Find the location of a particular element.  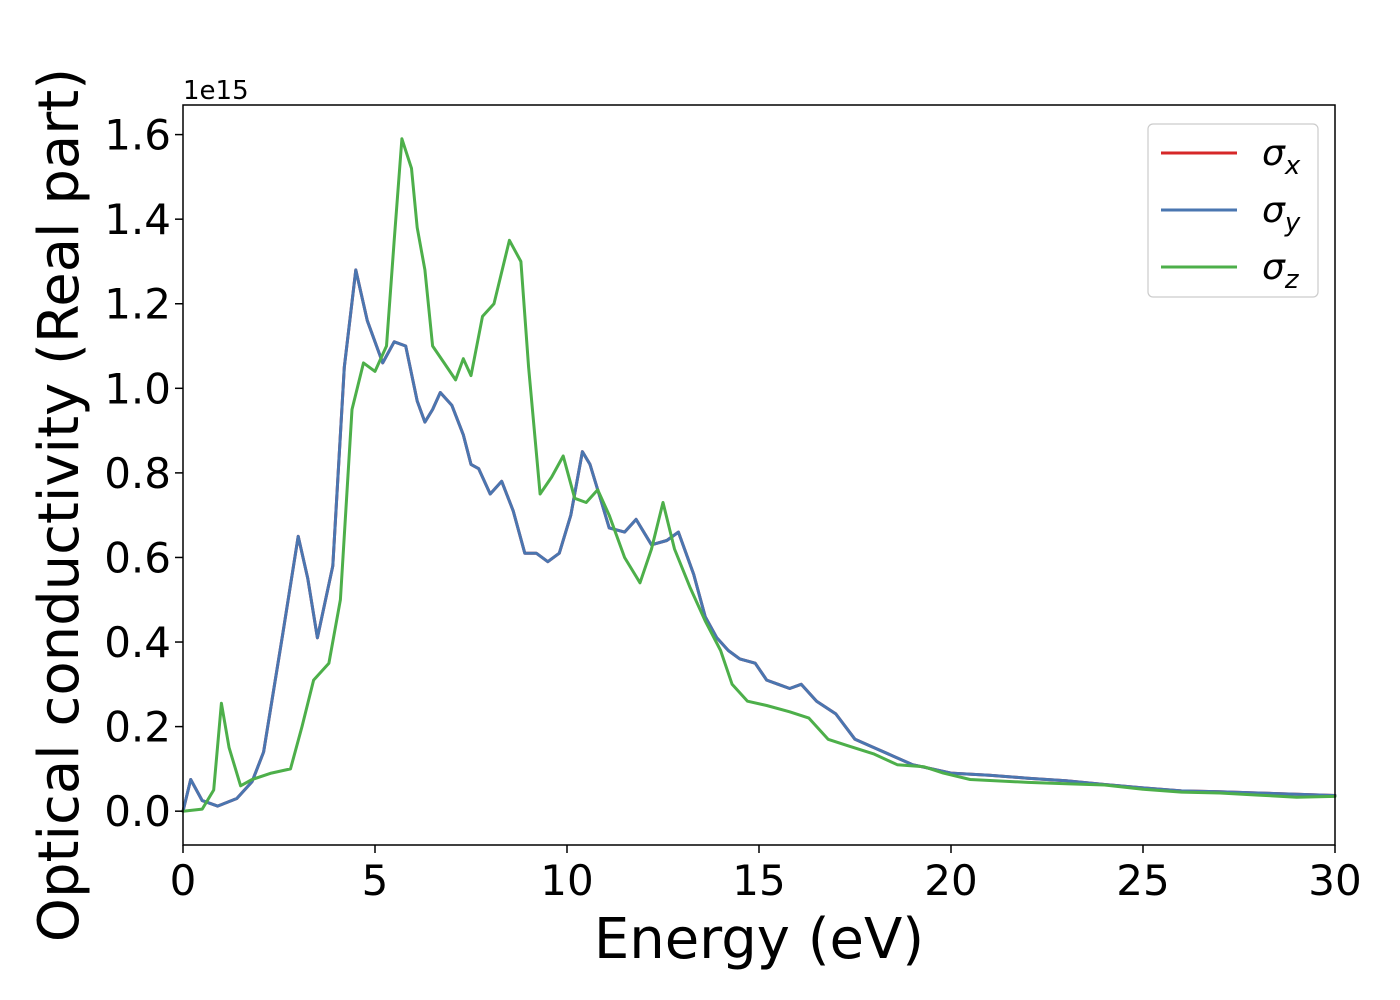

x-tick-label: 30 is located at coordinates (1334, 880).